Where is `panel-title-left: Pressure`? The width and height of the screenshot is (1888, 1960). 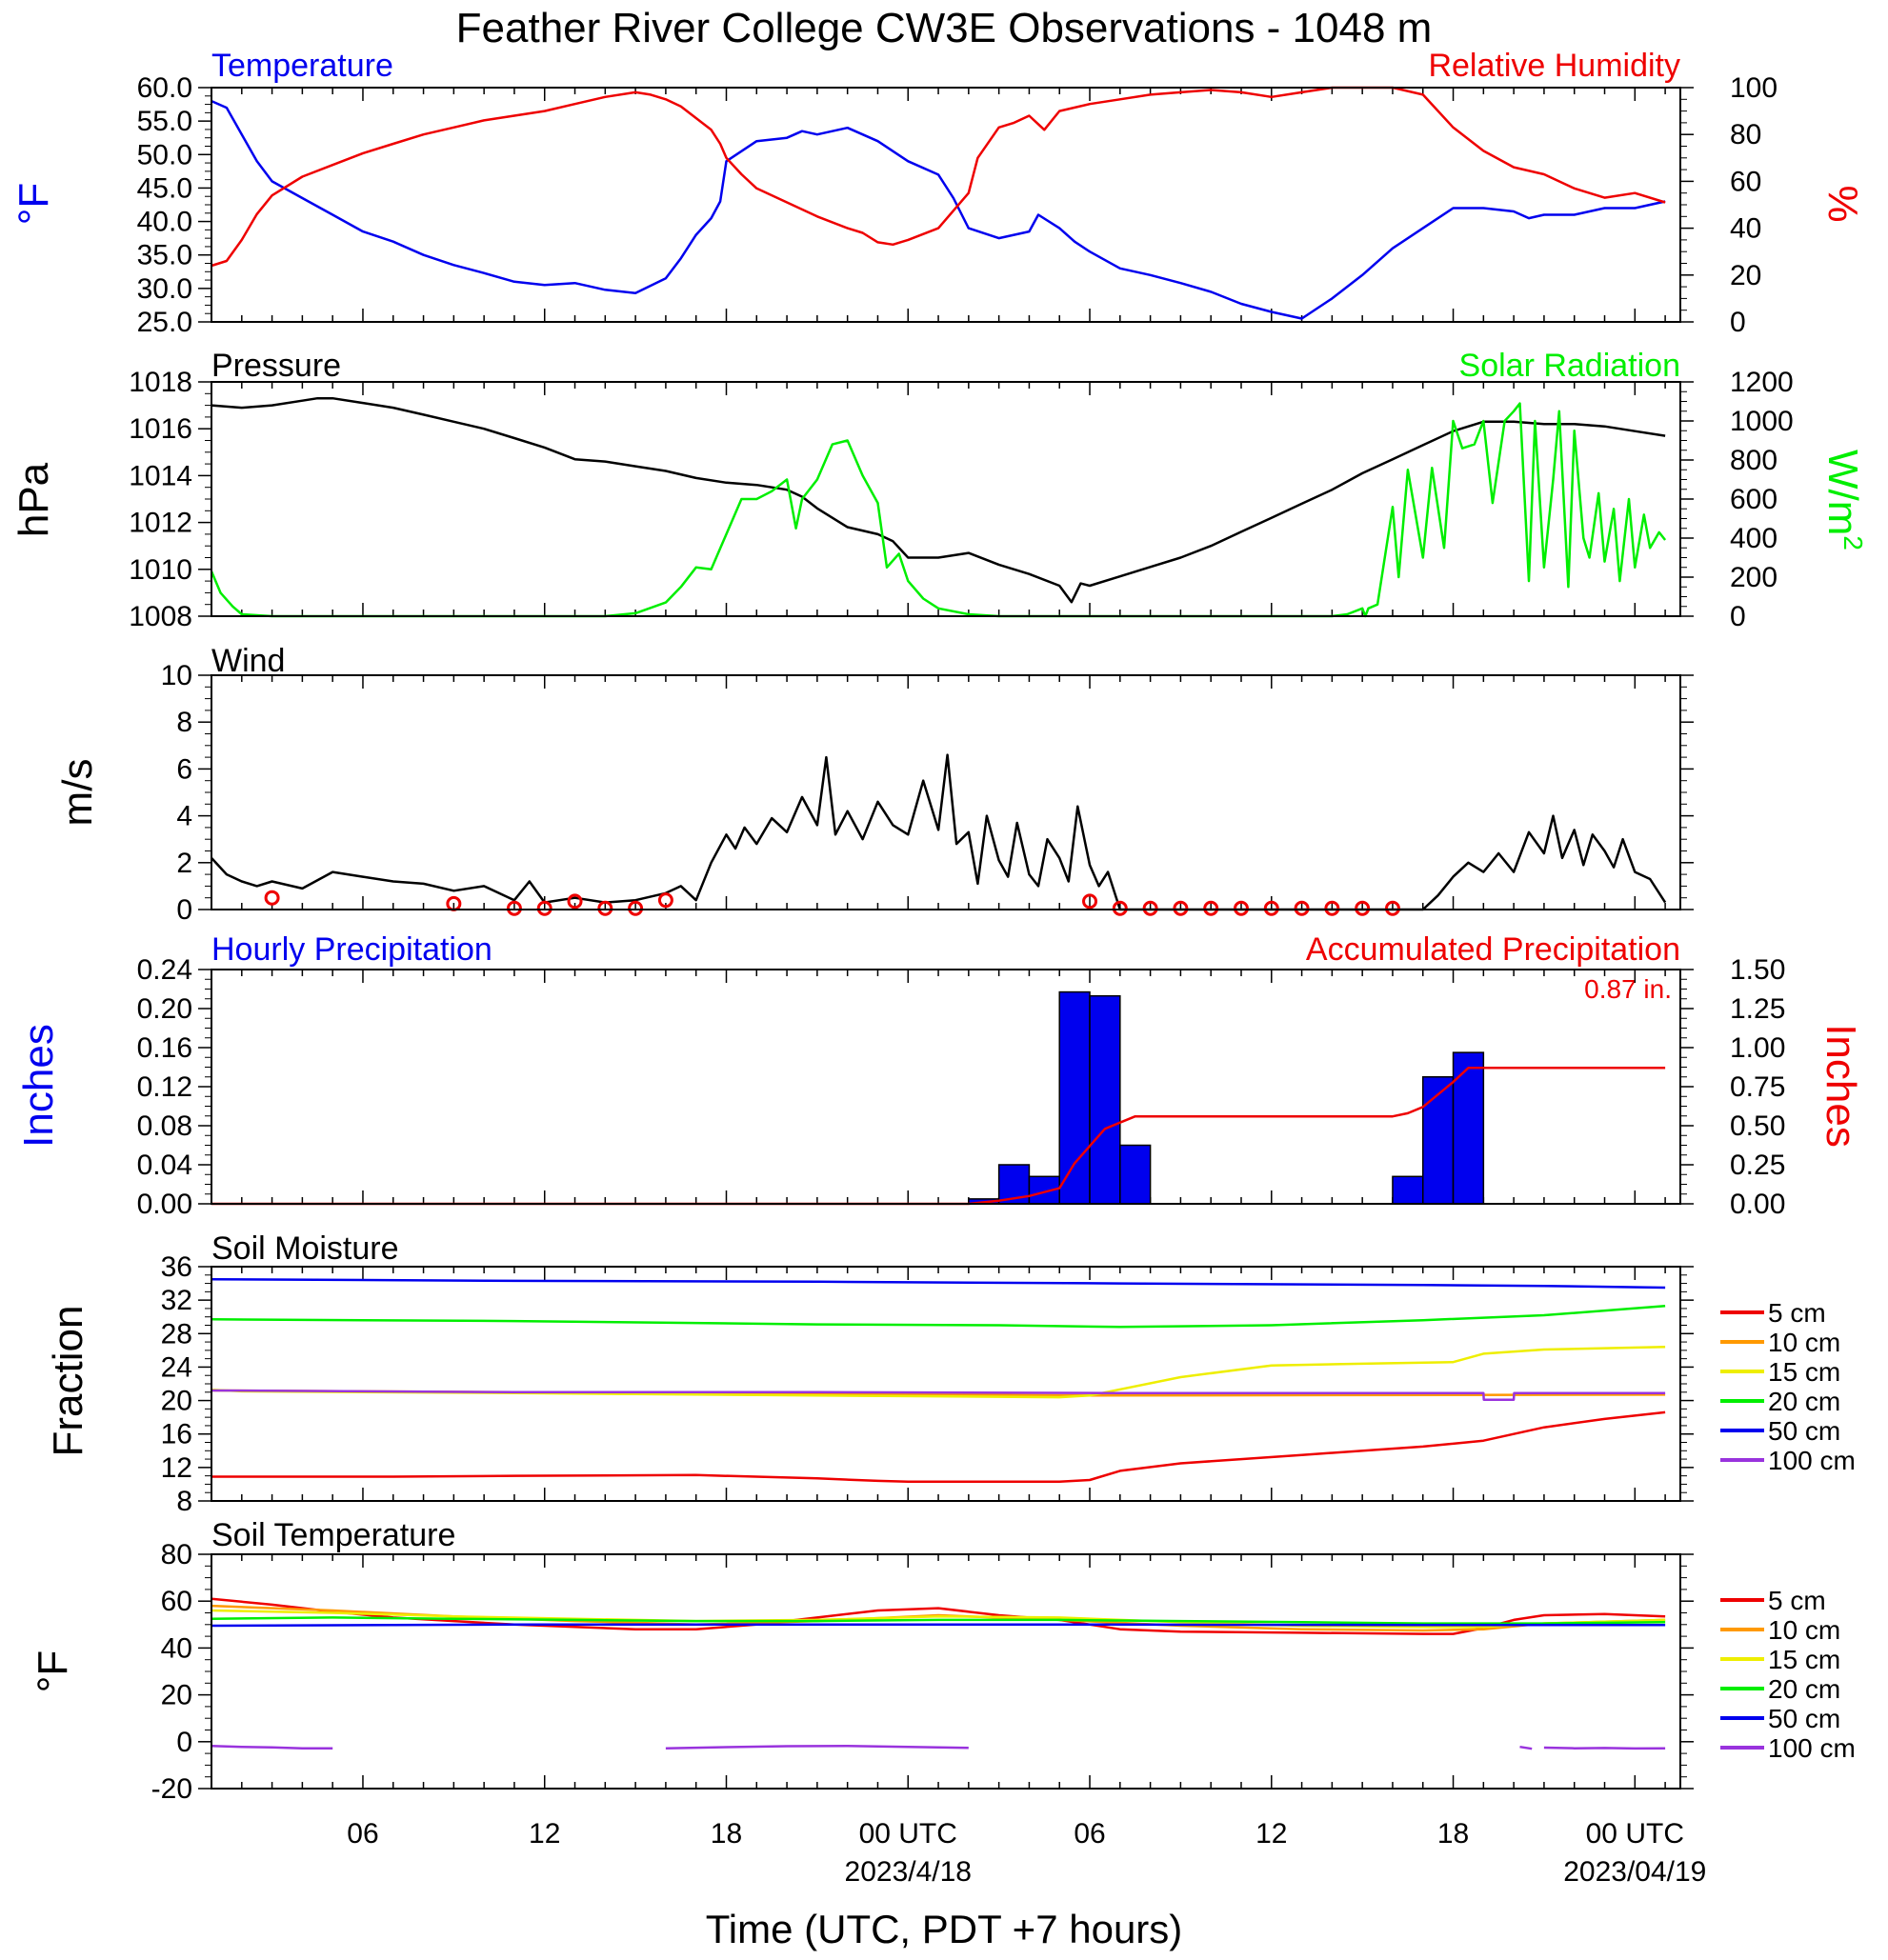
panel-title-left: Pressure is located at coordinates (276, 366).